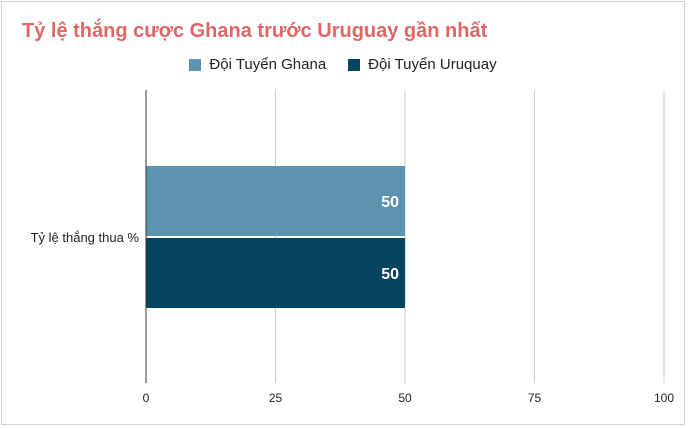 The height and width of the screenshot is (428, 688). I want to click on x-tick-label-75: 75, so click(535, 398).